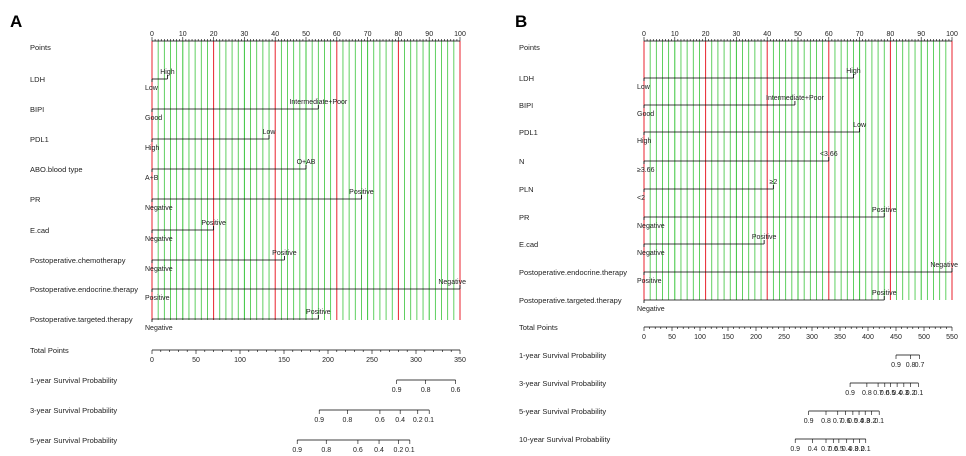 The width and height of the screenshot is (966, 456). I want to click on points-tick-label: 60, so click(829, 34).